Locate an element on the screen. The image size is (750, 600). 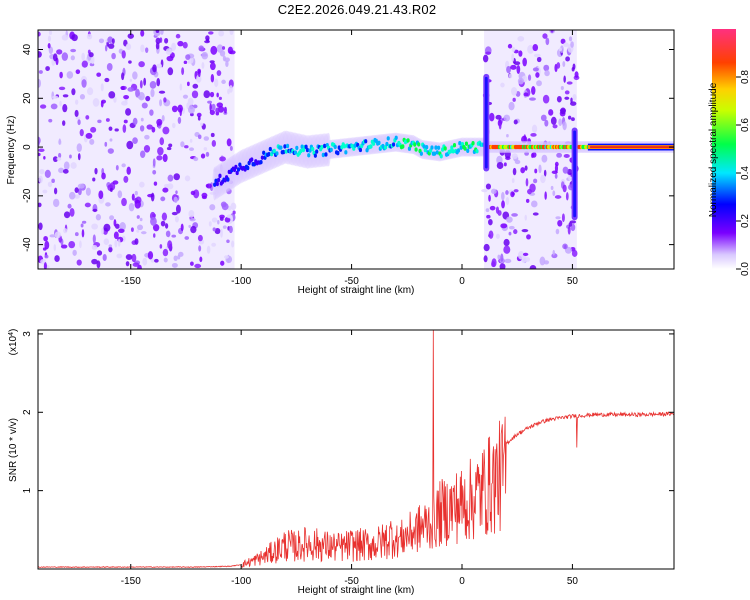
snr-y-tick-label: 1 is located at coordinates (27, 490).